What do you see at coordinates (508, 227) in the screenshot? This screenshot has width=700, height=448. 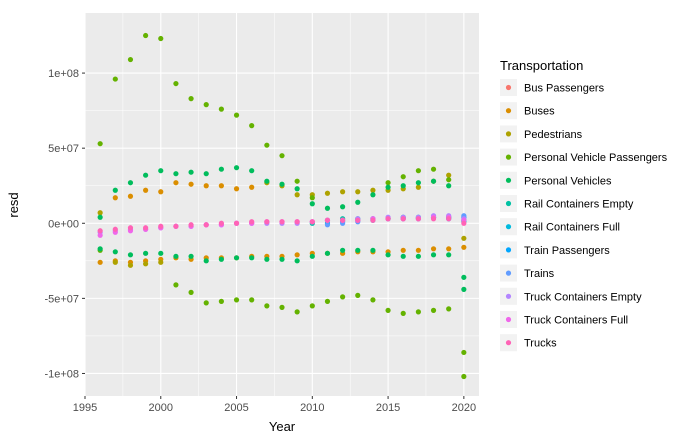 I see `legend-marker-rail-containers-full` at bounding box center [508, 227].